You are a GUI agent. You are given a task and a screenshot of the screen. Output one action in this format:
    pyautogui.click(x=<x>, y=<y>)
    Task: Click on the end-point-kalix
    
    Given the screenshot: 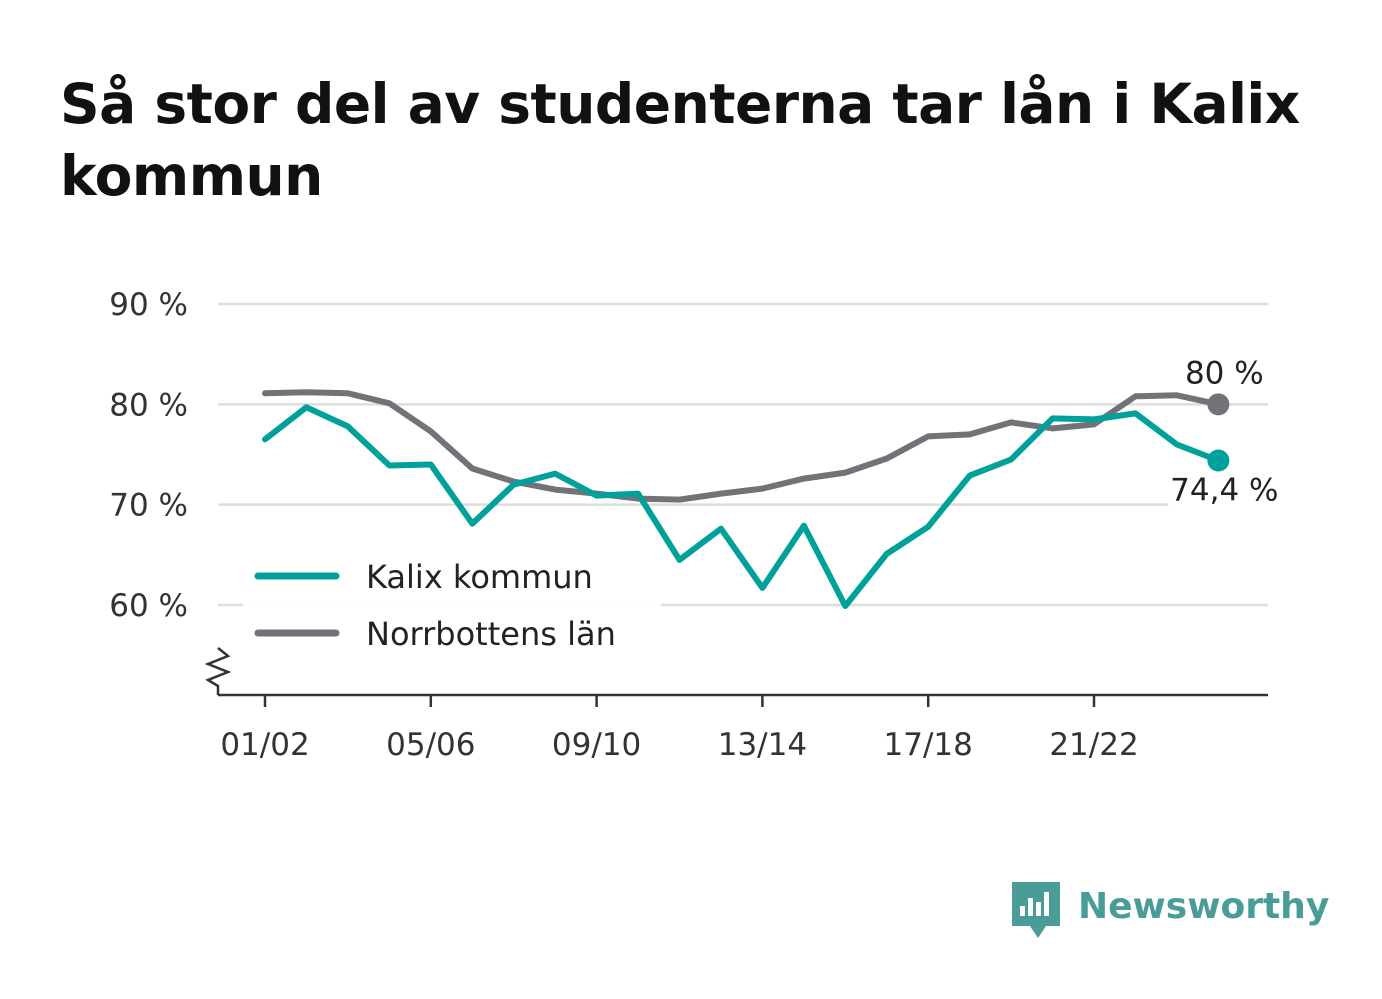 What is the action you would take?
    pyautogui.click(x=1218, y=460)
    